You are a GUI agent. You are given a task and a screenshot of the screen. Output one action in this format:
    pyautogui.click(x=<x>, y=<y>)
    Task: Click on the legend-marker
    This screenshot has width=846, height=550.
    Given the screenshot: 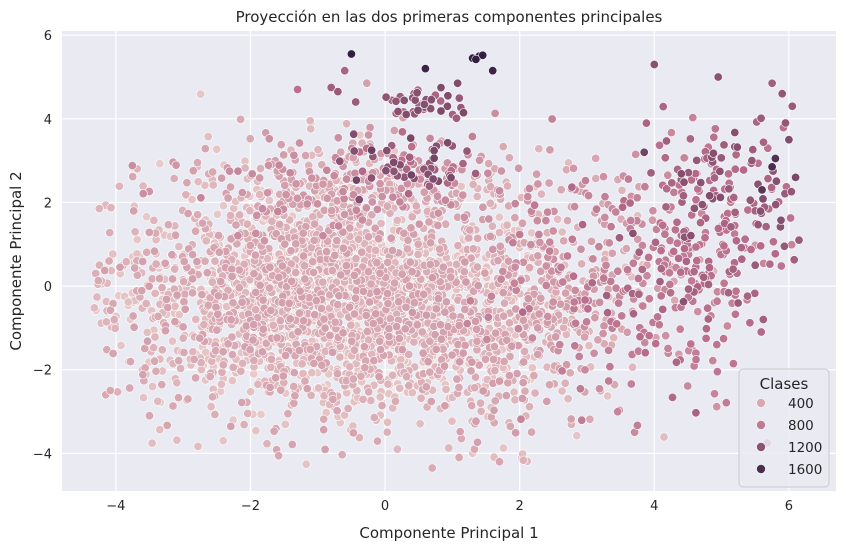 What is the action you would take?
    pyautogui.click(x=761, y=469)
    